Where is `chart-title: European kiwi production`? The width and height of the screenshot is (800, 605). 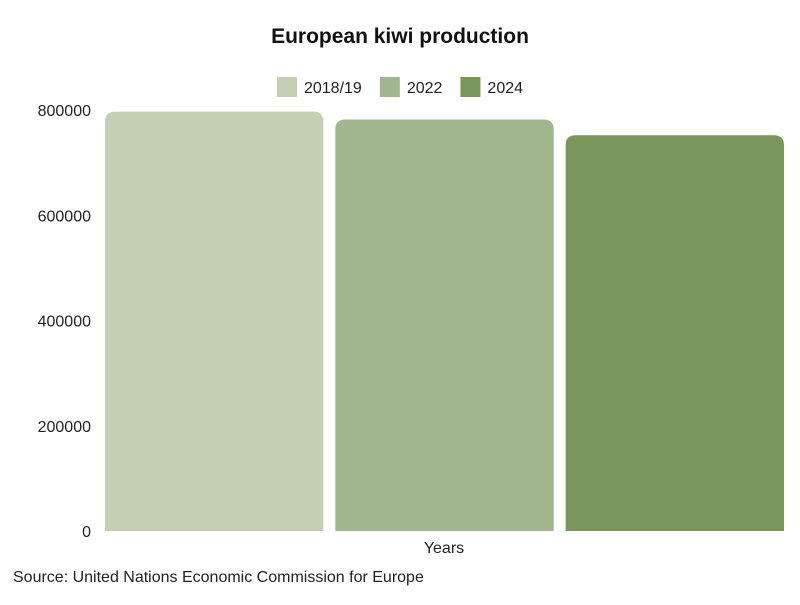
chart-title: European kiwi production is located at coordinates (400, 36).